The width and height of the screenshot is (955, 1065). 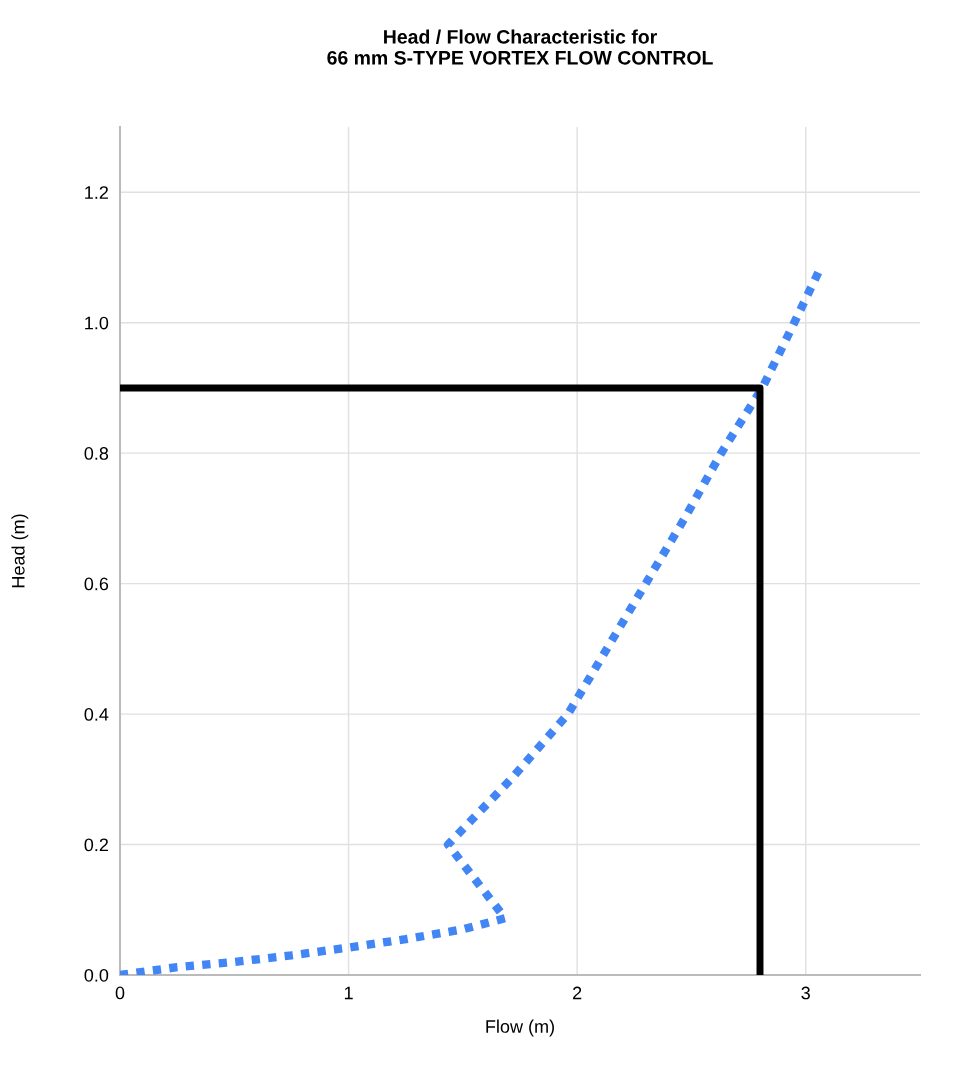 I want to click on y-tick-label: 1.2, so click(x=96, y=192).